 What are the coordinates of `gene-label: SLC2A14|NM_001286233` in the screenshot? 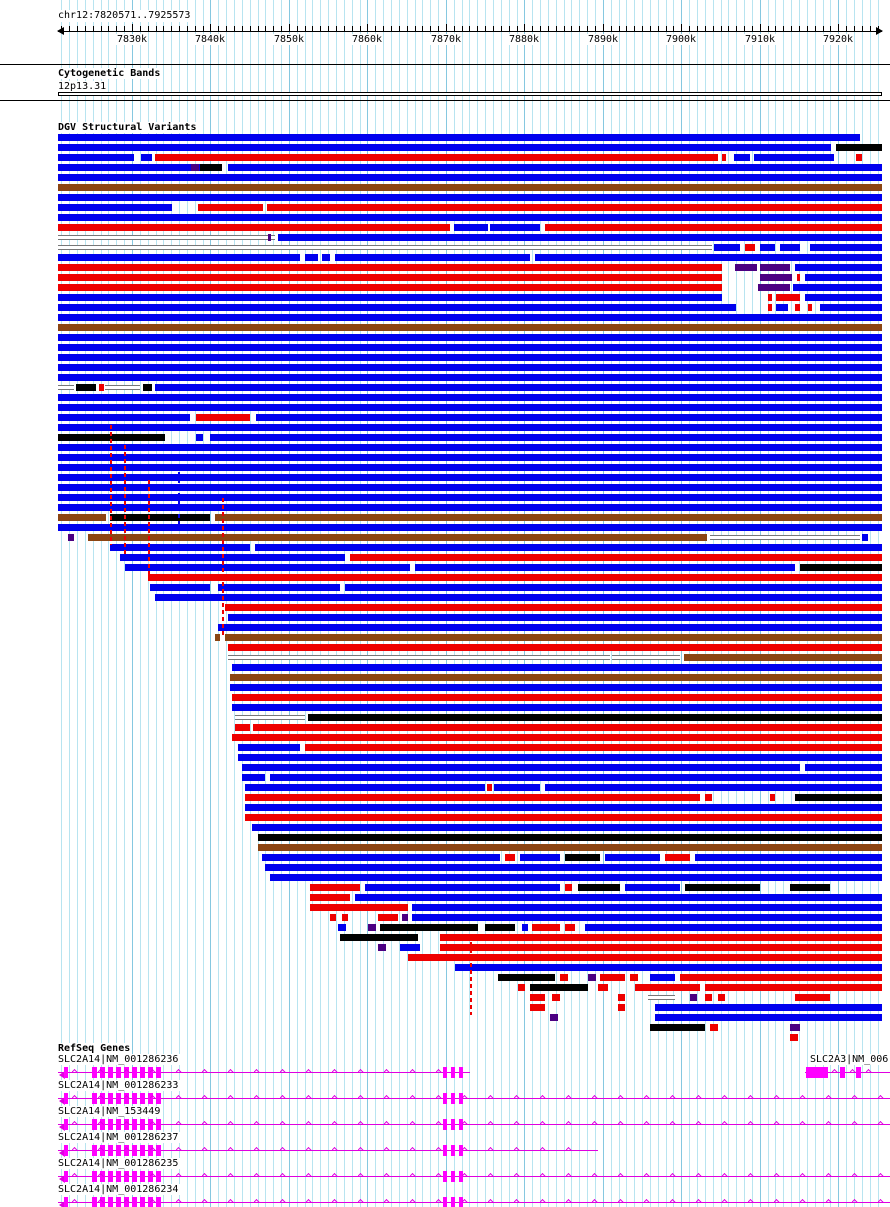 It's located at (119, 1085).